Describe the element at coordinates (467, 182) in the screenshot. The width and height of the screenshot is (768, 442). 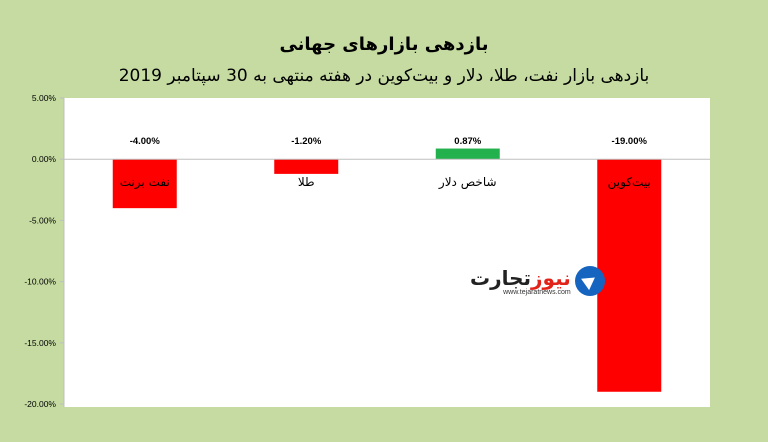
I see `category-label: شاخص دلار` at that location.